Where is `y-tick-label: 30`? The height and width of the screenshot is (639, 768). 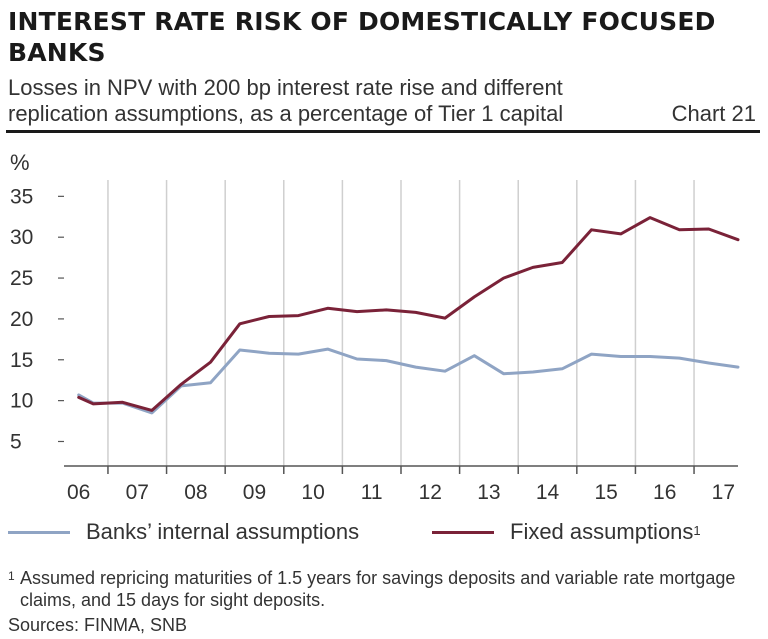 y-tick-label: 30 is located at coordinates (21, 237).